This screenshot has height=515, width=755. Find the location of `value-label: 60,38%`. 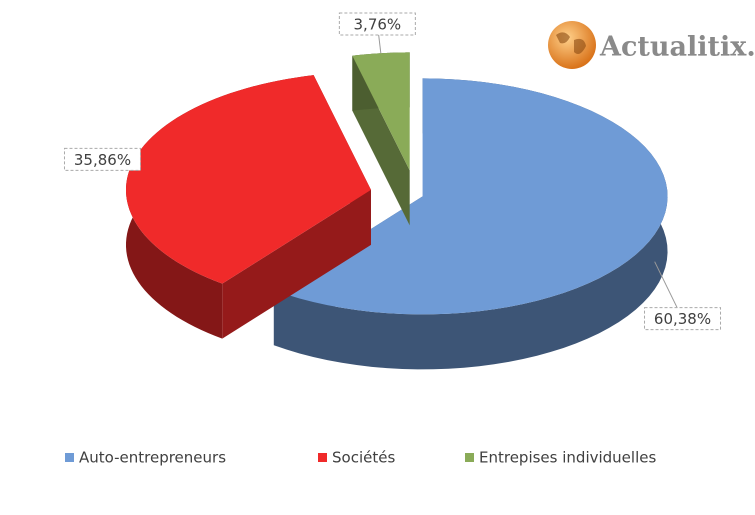

value-label: 60,38% is located at coordinates (682, 319).